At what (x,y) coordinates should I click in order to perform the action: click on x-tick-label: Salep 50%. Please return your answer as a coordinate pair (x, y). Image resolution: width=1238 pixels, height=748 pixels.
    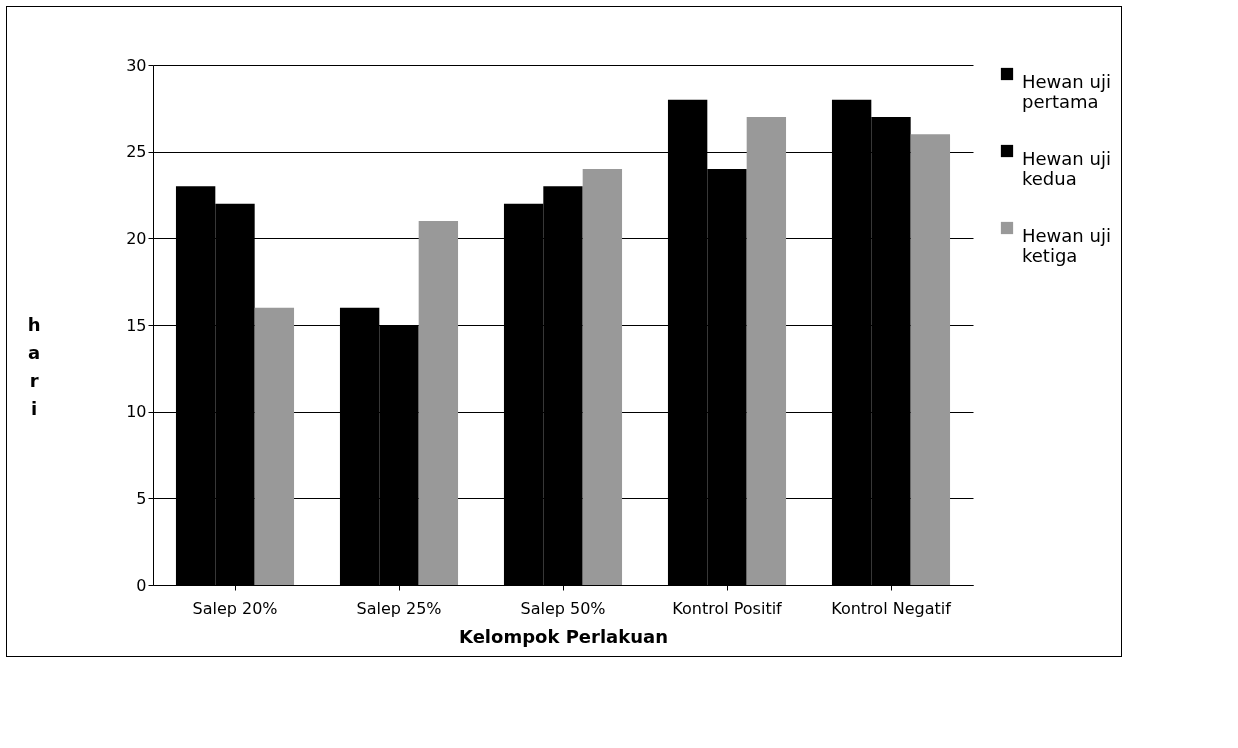
    Looking at the image, I should click on (563, 608).